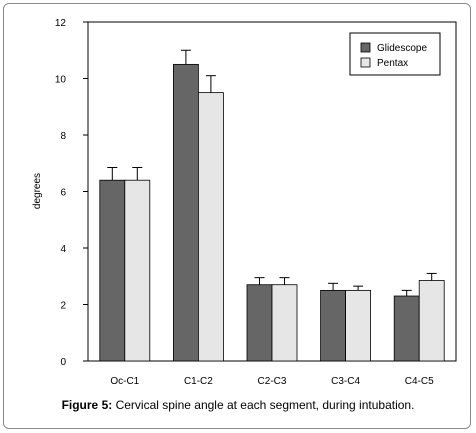  Describe the element at coordinates (112, 270) in the screenshot. I see `bar-glidescope-oc-c1` at that location.